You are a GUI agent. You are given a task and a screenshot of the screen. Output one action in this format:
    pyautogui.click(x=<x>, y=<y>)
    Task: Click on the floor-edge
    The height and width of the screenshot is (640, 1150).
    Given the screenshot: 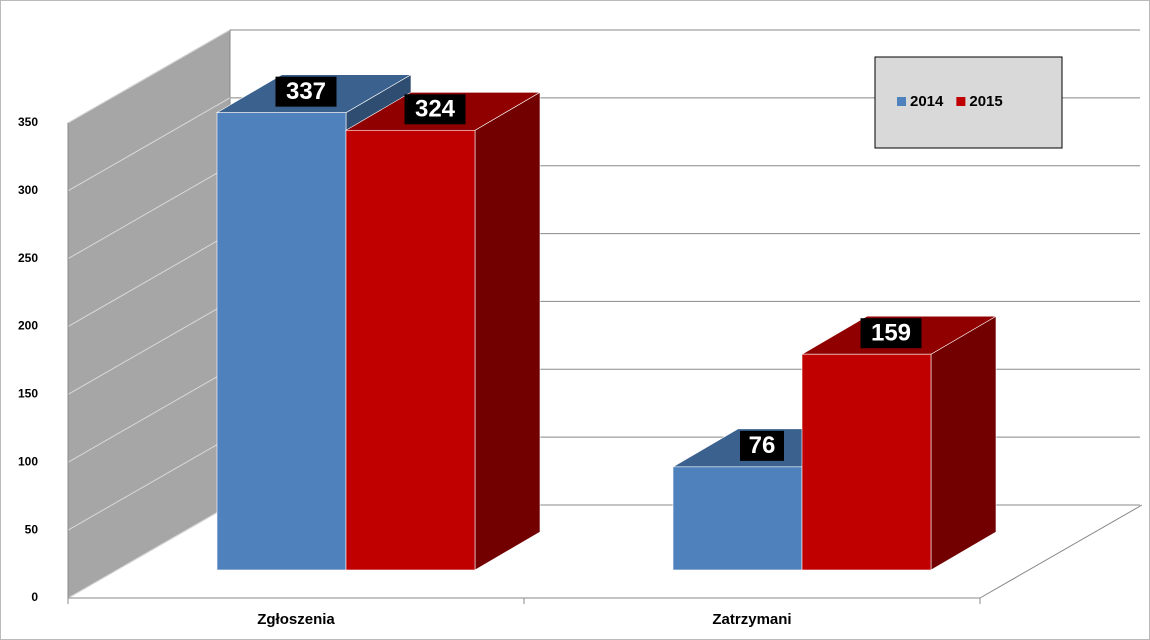 What is the action you would take?
    pyautogui.click(x=1061, y=551)
    